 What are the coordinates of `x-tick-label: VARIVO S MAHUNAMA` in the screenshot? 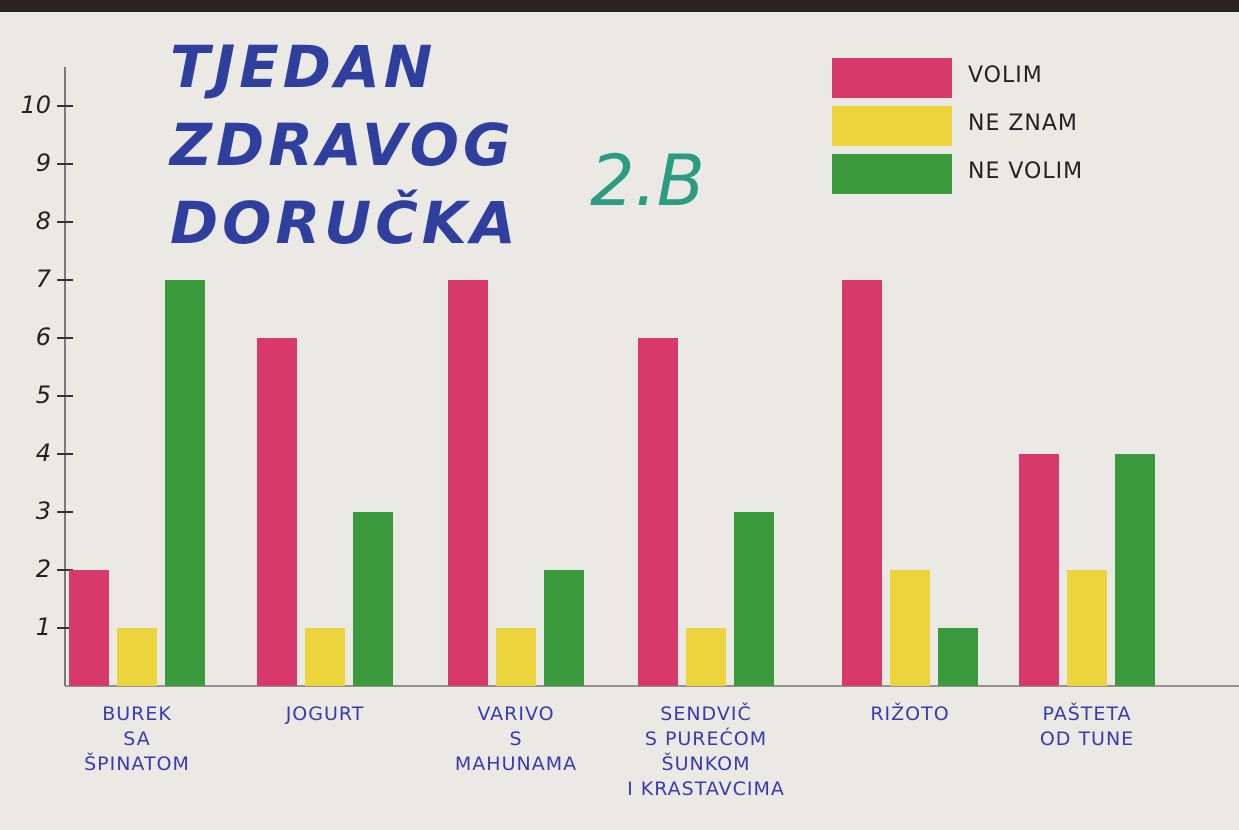 It's located at (516, 739).